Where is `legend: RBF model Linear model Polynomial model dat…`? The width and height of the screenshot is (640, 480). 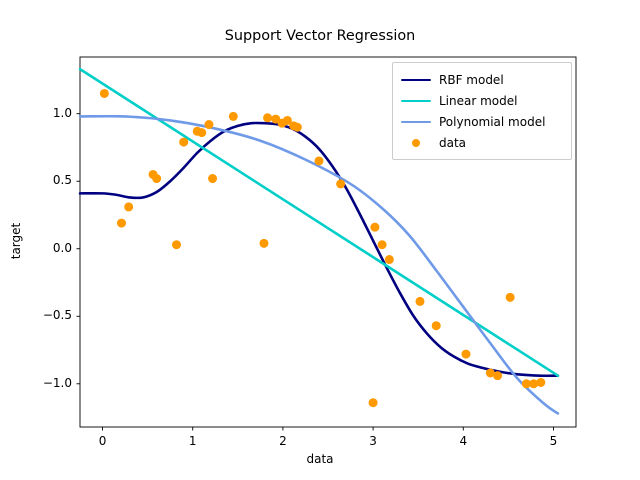
legend: RBF model Linear model Polynomial model dat… is located at coordinates (482, 111).